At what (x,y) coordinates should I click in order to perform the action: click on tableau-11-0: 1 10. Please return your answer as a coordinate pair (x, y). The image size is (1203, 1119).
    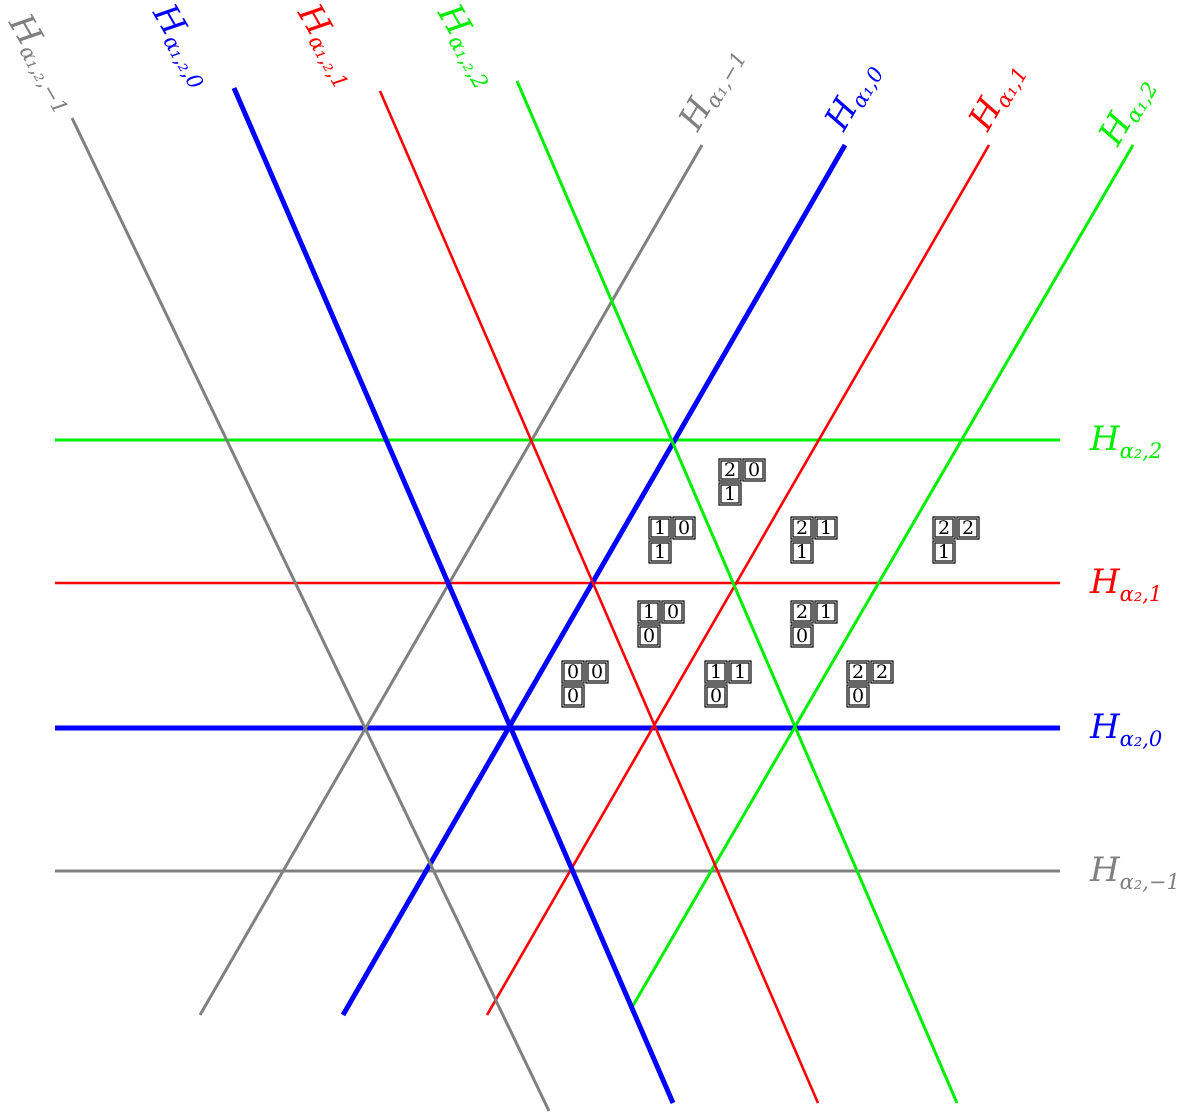
    Looking at the image, I should click on (728, 684).